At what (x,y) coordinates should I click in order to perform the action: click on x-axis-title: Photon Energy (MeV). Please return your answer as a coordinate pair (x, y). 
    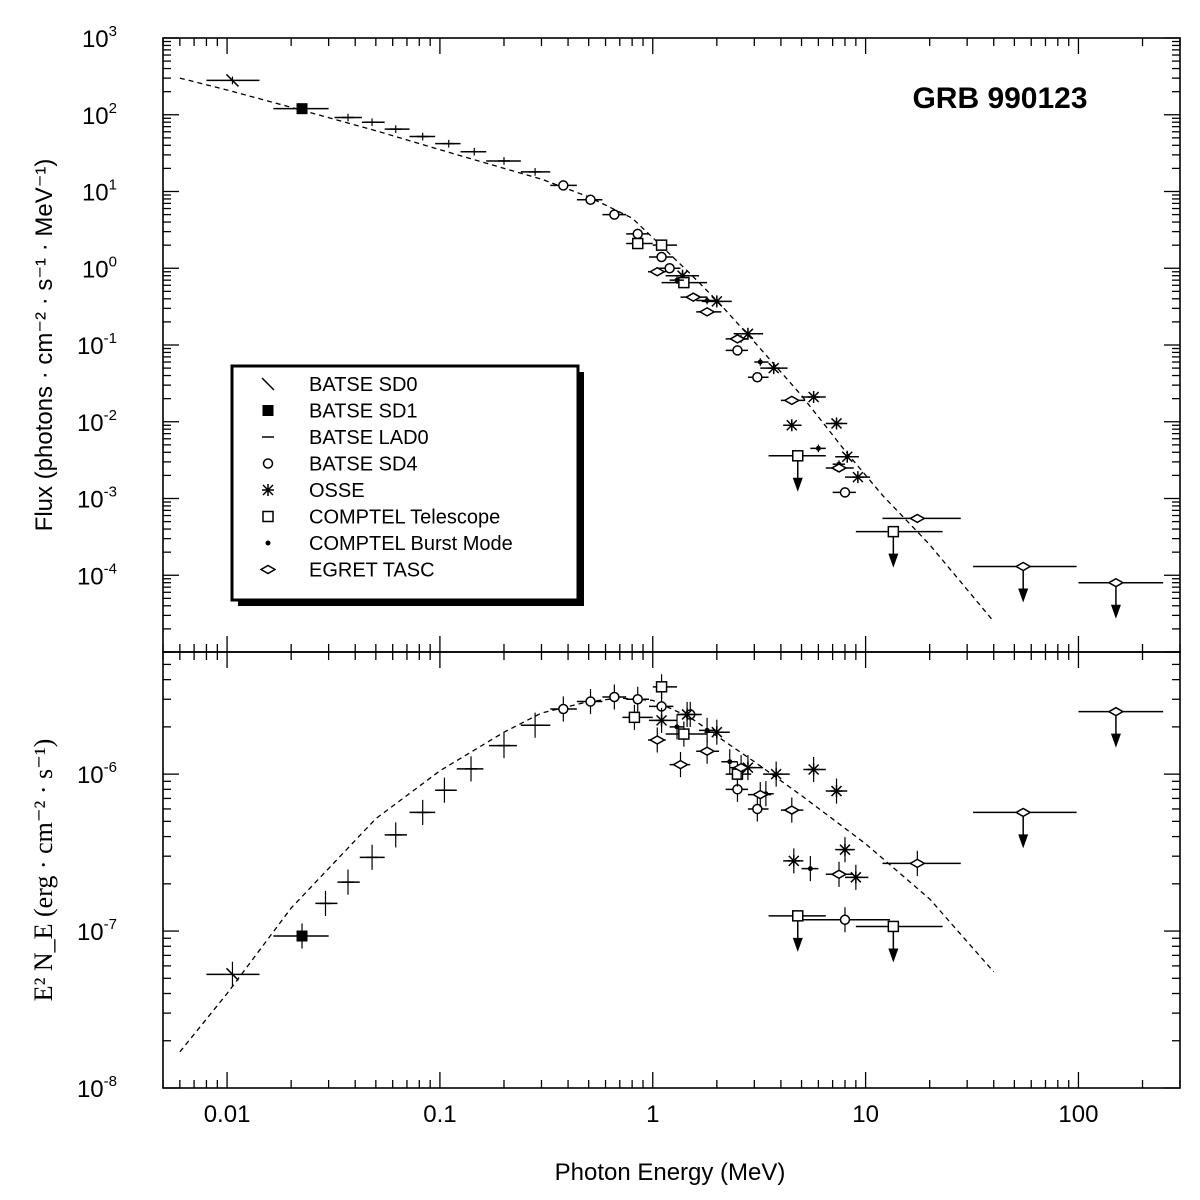
    Looking at the image, I should click on (670, 1172).